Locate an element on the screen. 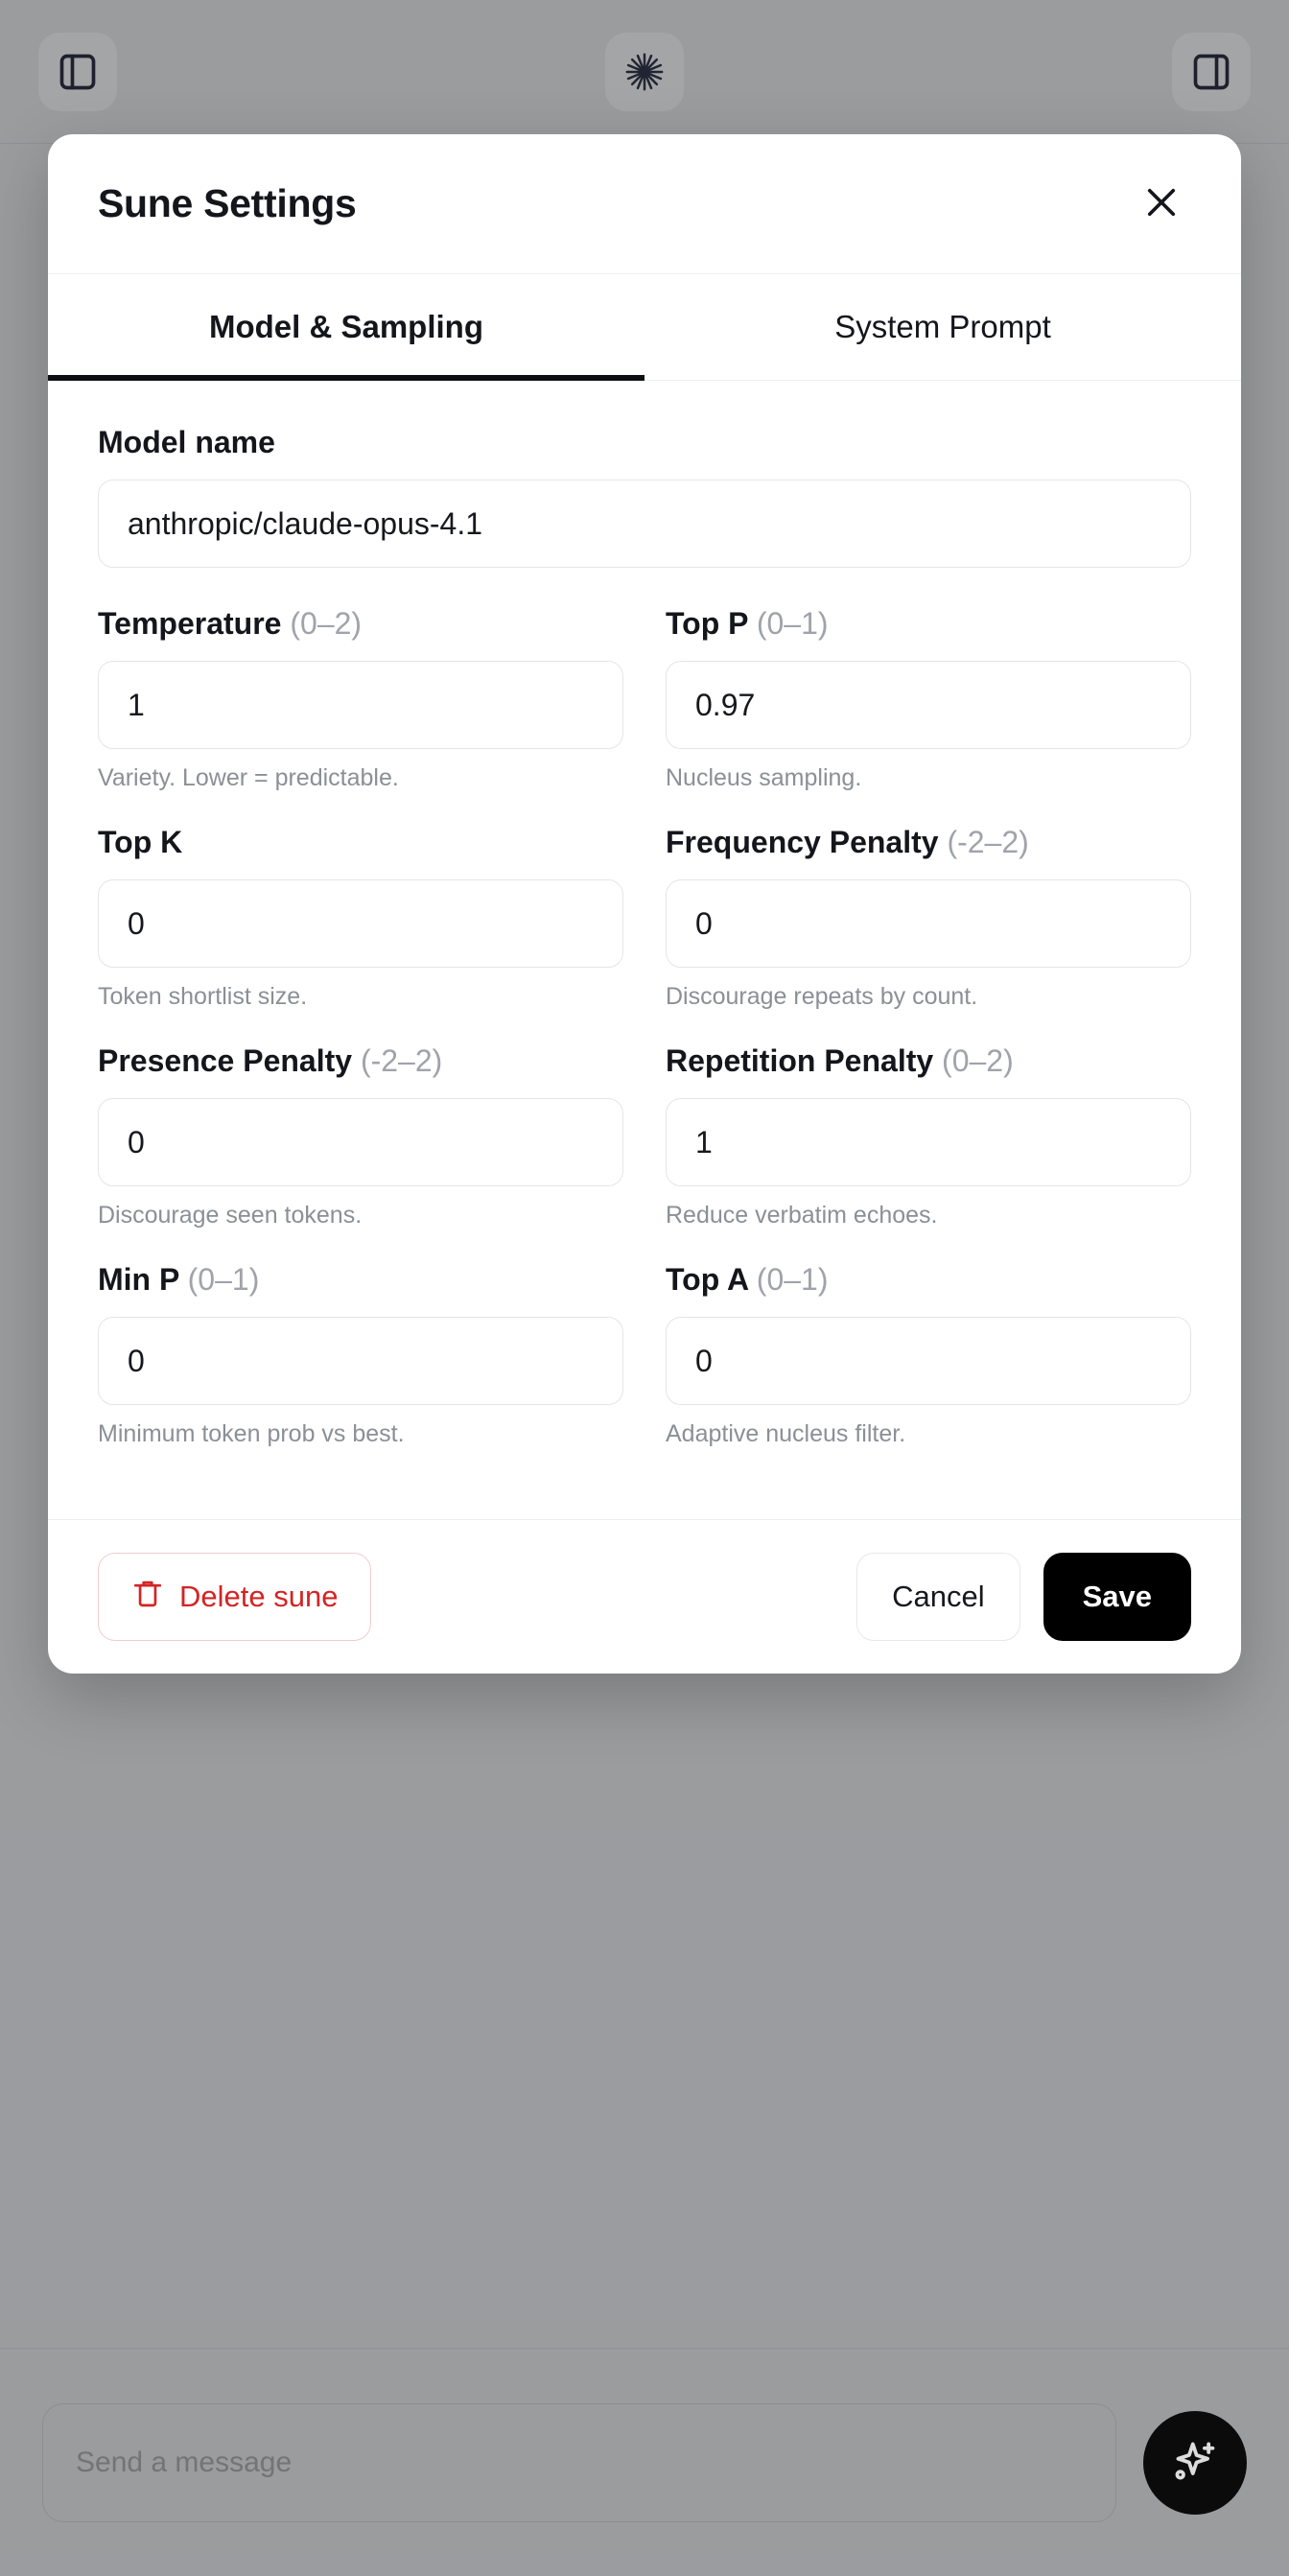 The width and height of the screenshot is (1289, 2576). param-label: Presence Penalty (-2–2) is located at coordinates (360, 1061).